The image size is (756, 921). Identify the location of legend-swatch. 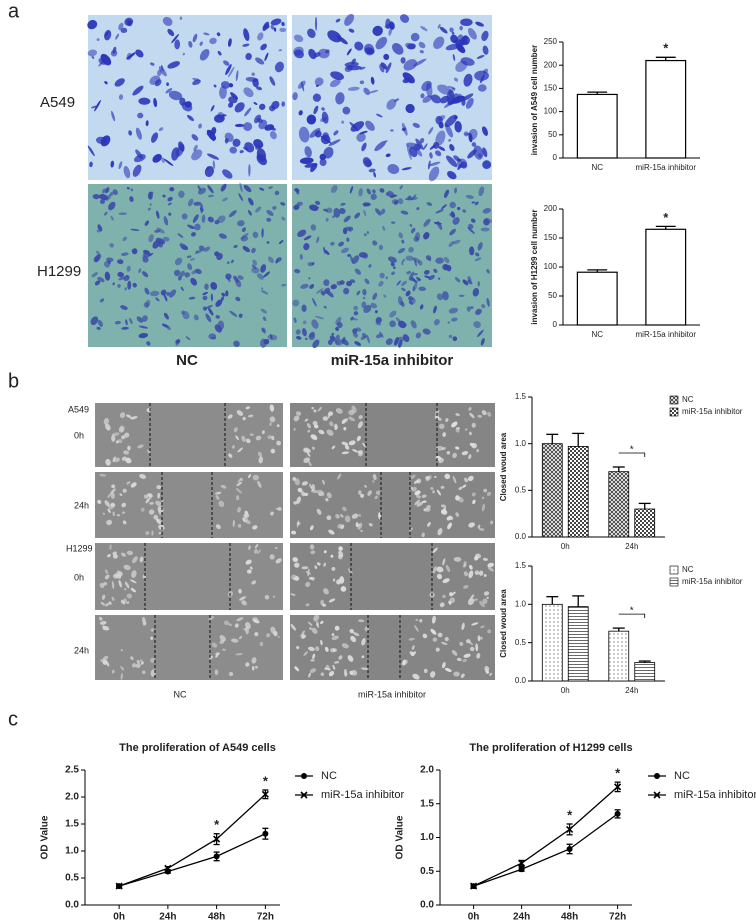
(674, 582).